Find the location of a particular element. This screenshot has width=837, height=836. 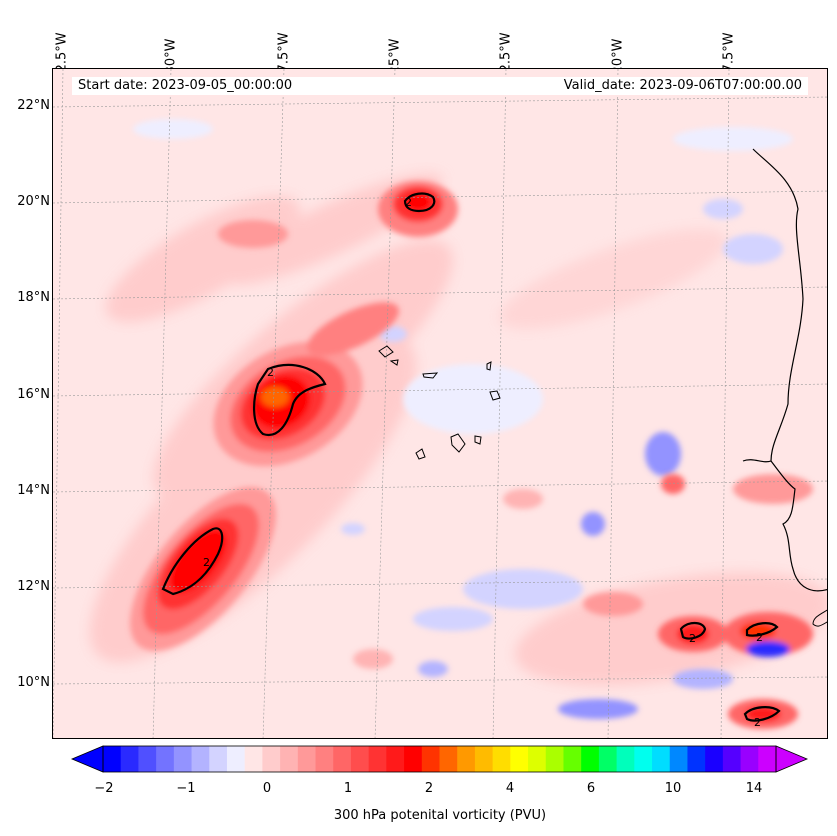

african-coastline is located at coordinates (784, 370).